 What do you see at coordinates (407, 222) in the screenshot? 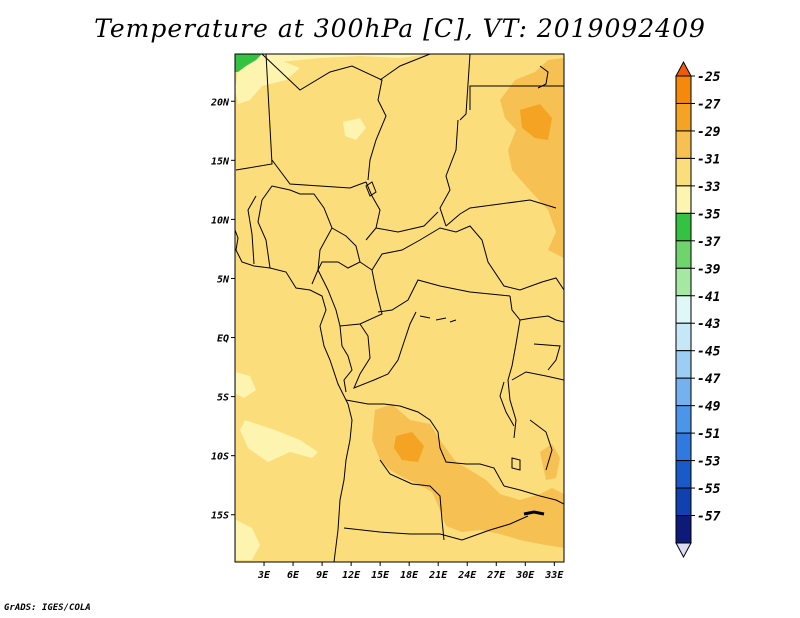
I see `border-chad-south` at bounding box center [407, 222].